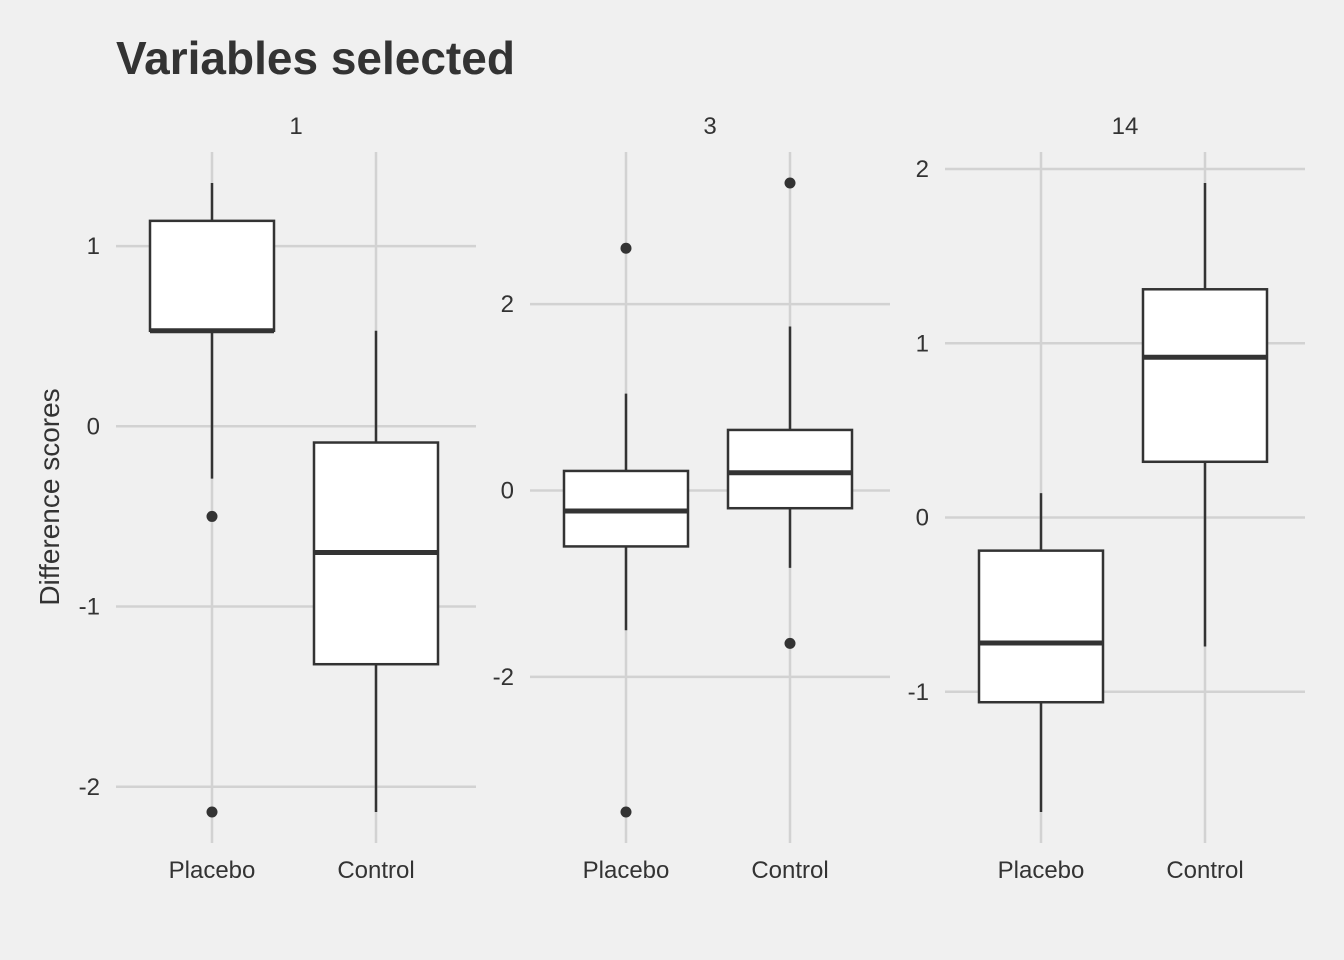 Image resolution: width=1344 pixels, height=960 pixels. Describe the element at coordinates (315, 58) in the screenshot. I see `chart-title: Variables selected` at that location.